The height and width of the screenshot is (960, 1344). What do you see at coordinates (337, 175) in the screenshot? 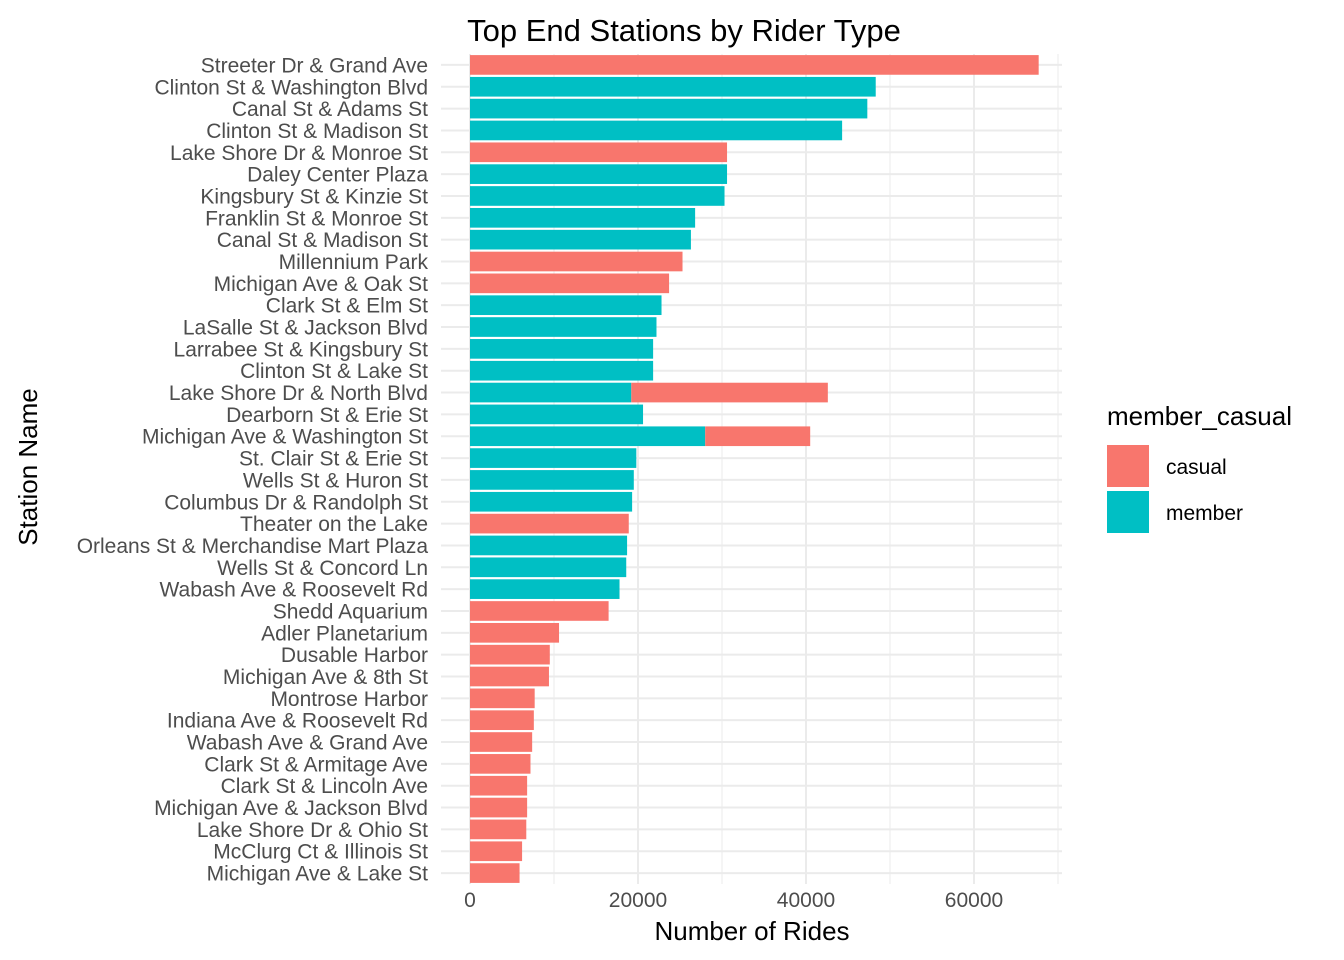
I see `y-tick-label: Daley Center Plaza` at bounding box center [337, 175].